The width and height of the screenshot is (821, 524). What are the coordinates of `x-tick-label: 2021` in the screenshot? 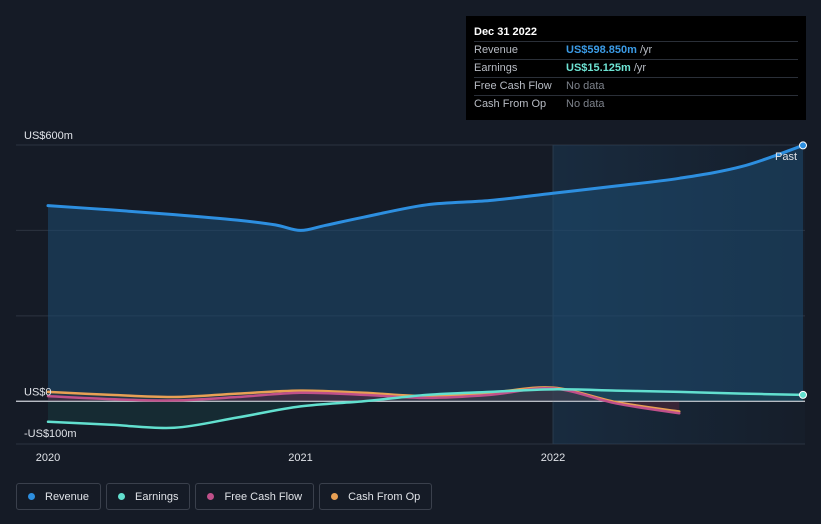 It's located at (300, 458).